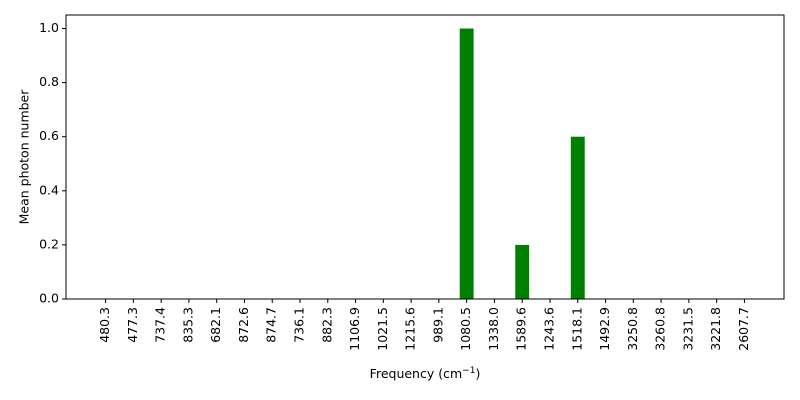  Describe the element at coordinates (49, 135) in the screenshot. I see `y-tick-label: 0.6` at that location.